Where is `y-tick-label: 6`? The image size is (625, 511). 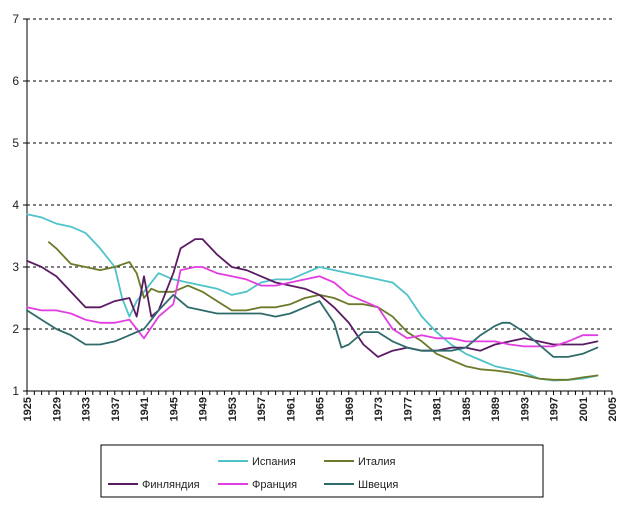 y-tick-label: 6 is located at coordinates (15, 81).